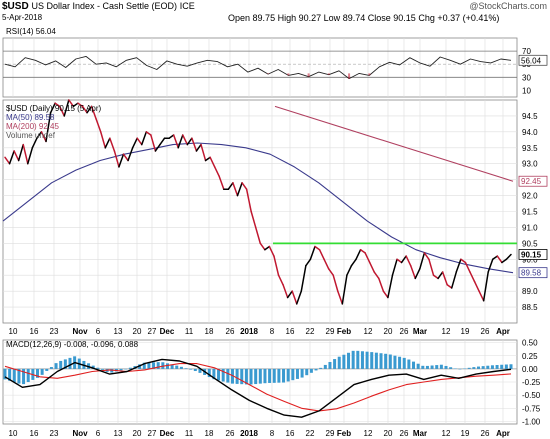 The height and width of the screenshot is (439, 550). What do you see at coordinates (260, 67) in the screenshot?
I see `rsi-frame` at bounding box center [260, 67].